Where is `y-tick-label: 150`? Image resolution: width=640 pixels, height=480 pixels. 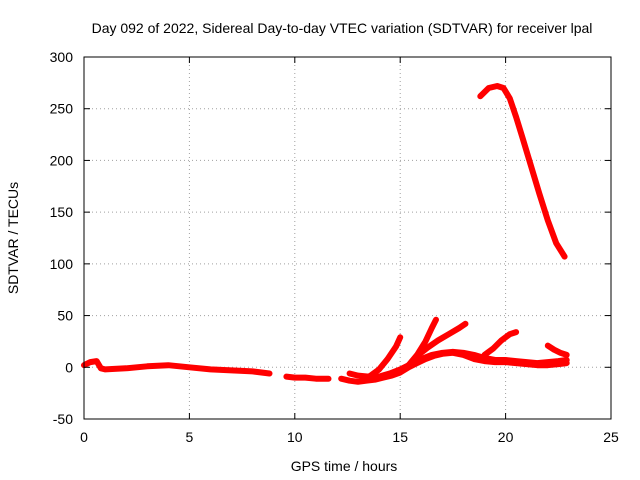
y-tick-label: 150 is located at coordinates (62, 212).